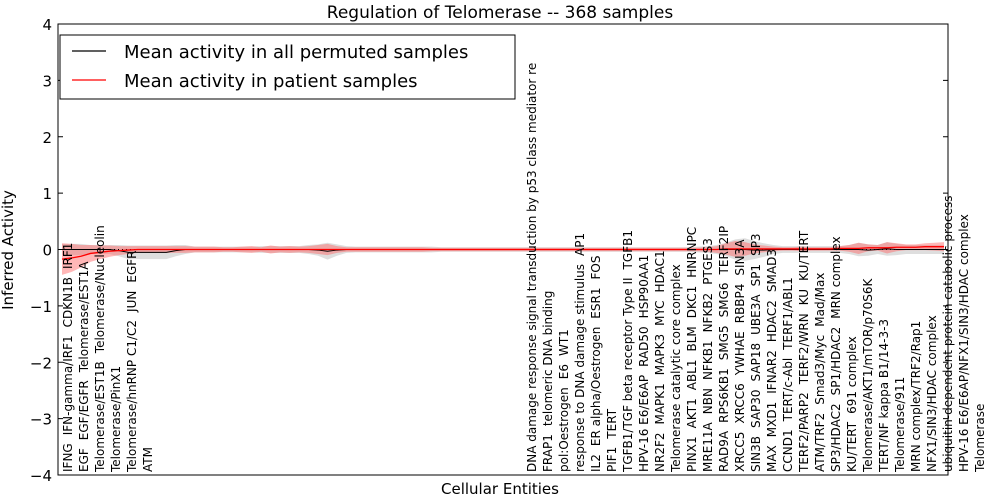 The width and height of the screenshot is (1000, 504). What do you see at coordinates (756, 408) in the screenshot?
I see `x-tick-label: SAP30` at bounding box center [756, 408].